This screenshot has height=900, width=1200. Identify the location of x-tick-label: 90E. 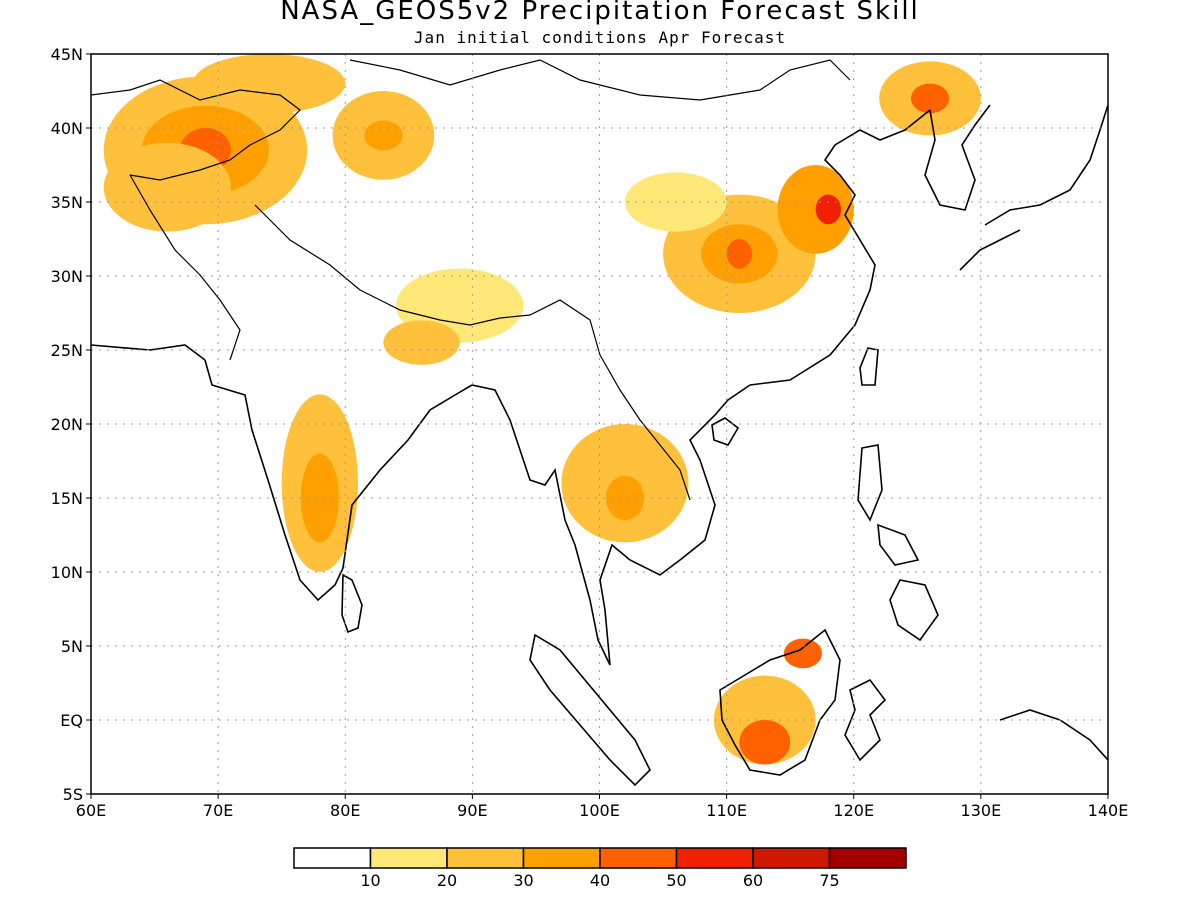
(472, 810).